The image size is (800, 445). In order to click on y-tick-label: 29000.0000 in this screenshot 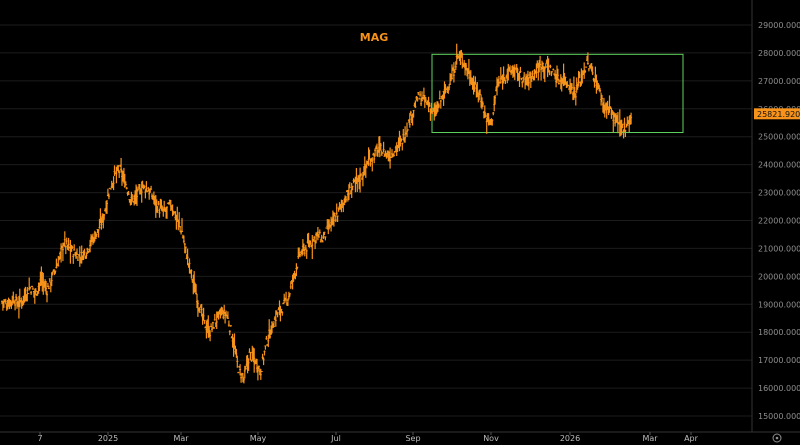, I will do `click(779, 25)`.